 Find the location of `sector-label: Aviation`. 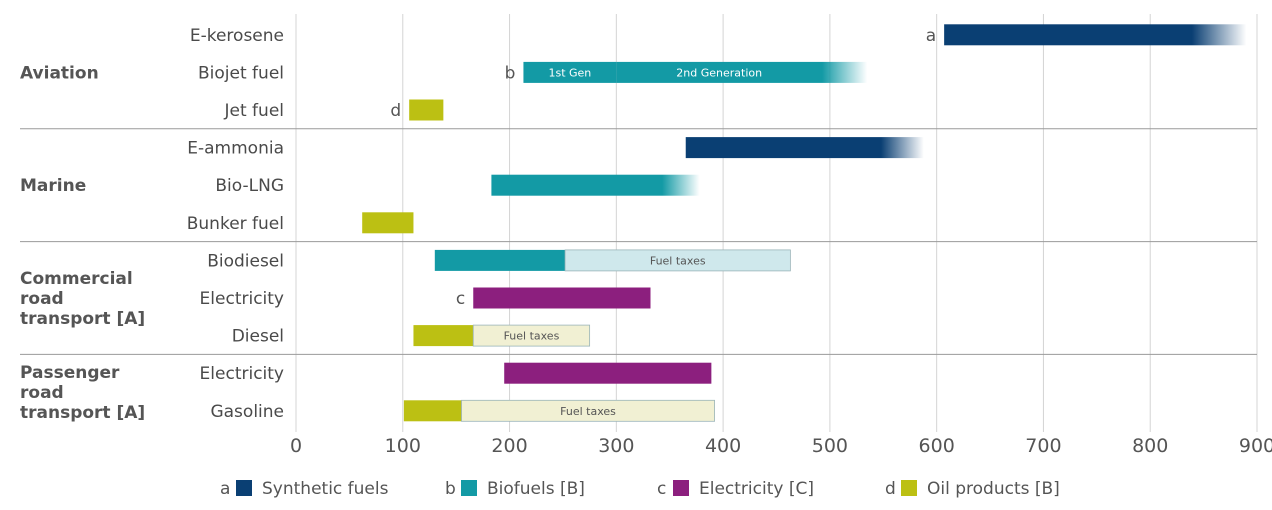

sector-label: Aviation is located at coordinates (59, 73).